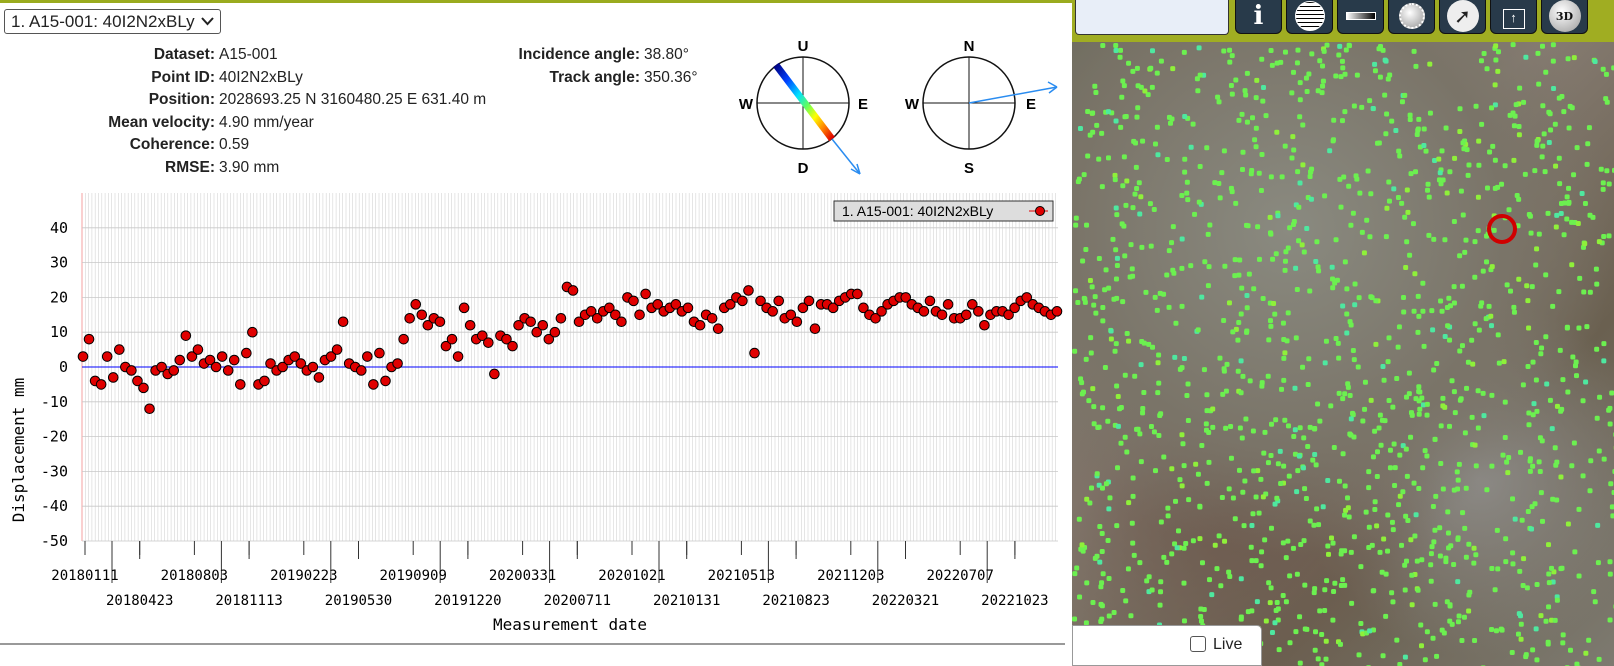  What do you see at coordinates (1462, 17) in the screenshot?
I see `compass-button: ➚` at bounding box center [1462, 17].